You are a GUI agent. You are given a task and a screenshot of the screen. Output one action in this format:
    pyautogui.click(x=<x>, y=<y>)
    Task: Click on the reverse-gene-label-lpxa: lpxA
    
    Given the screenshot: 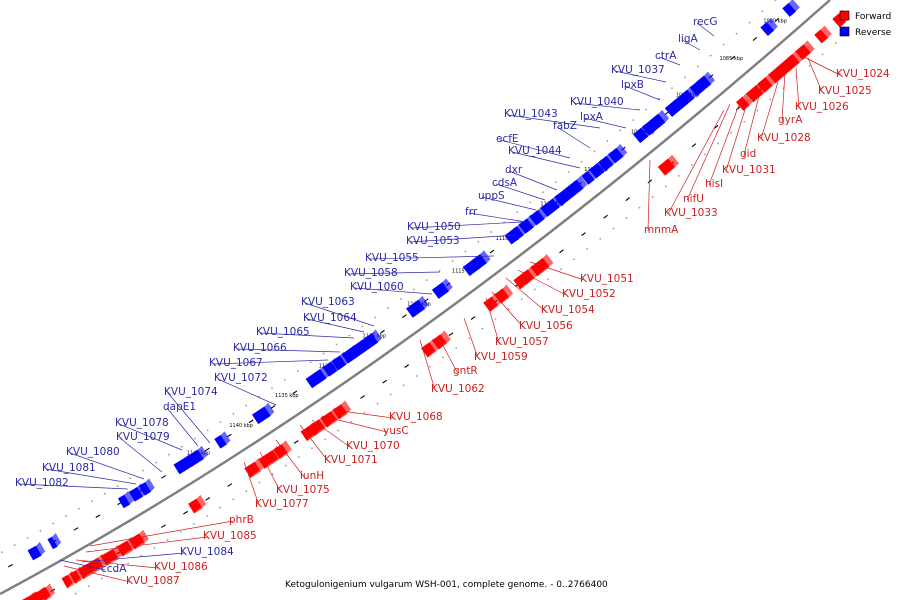 What is the action you would take?
    pyautogui.click(x=592, y=117)
    